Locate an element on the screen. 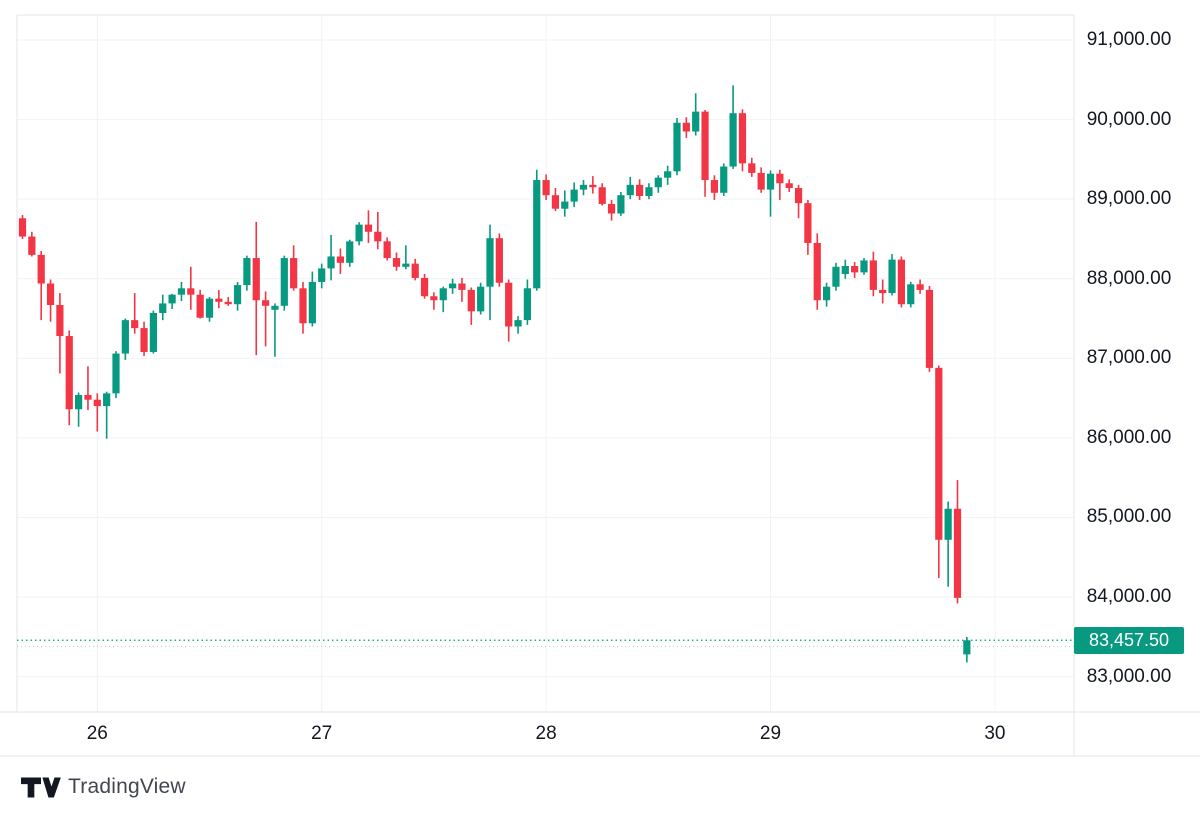 The width and height of the screenshot is (1200, 817). price-axis-label: 91,000.00 is located at coordinates (1129, 39).